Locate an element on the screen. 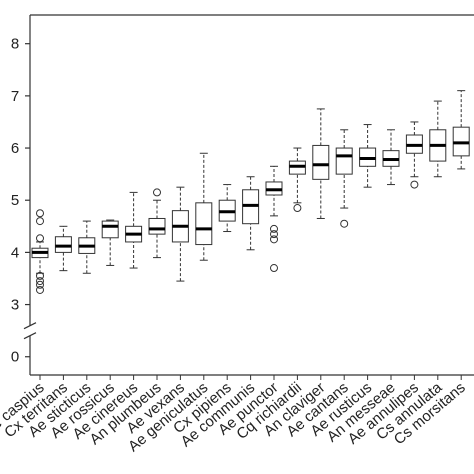 The height and width of the screenshot is (474, 474). y-tick-label: 8 is located at coordinates (15, 44).